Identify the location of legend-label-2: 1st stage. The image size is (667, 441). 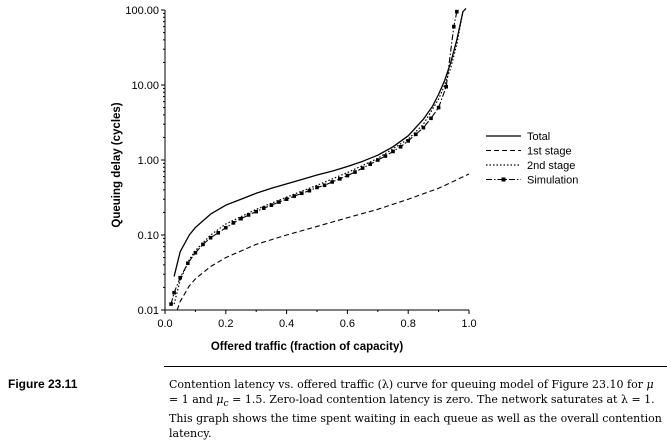
(549, 152).